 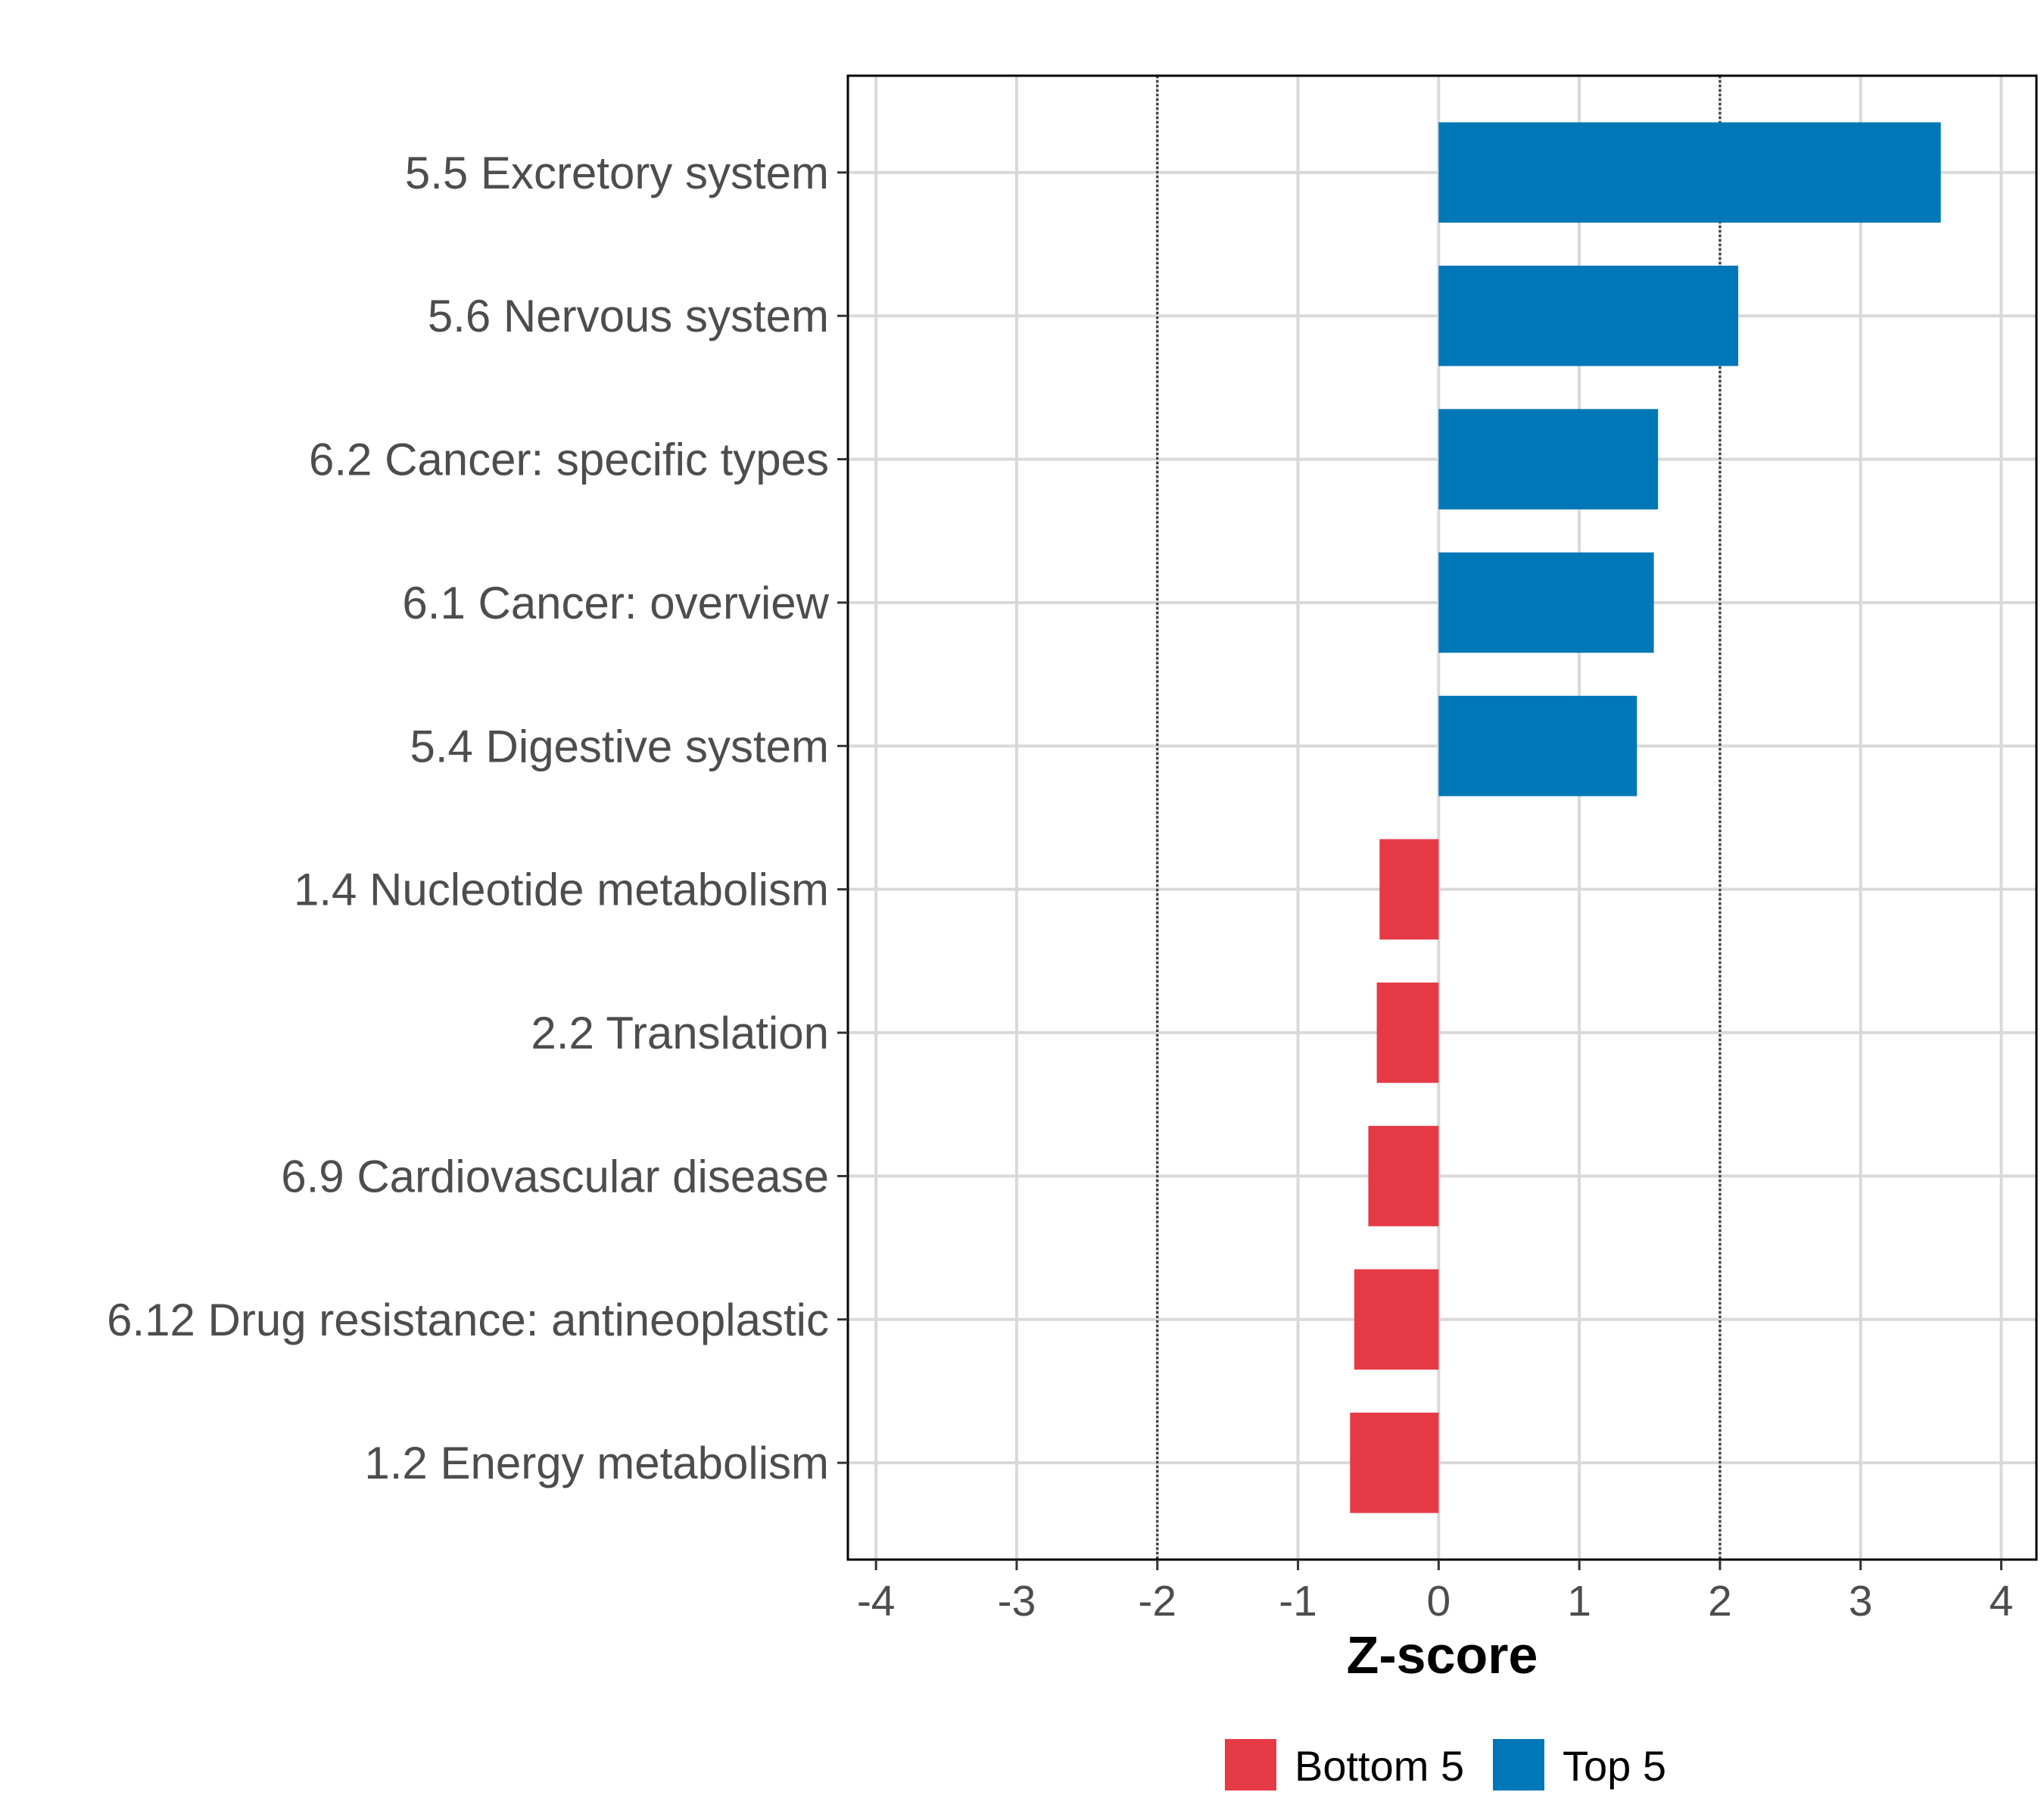 I want to click on x-tick-label: 2, so click(x=1720, y=1601).